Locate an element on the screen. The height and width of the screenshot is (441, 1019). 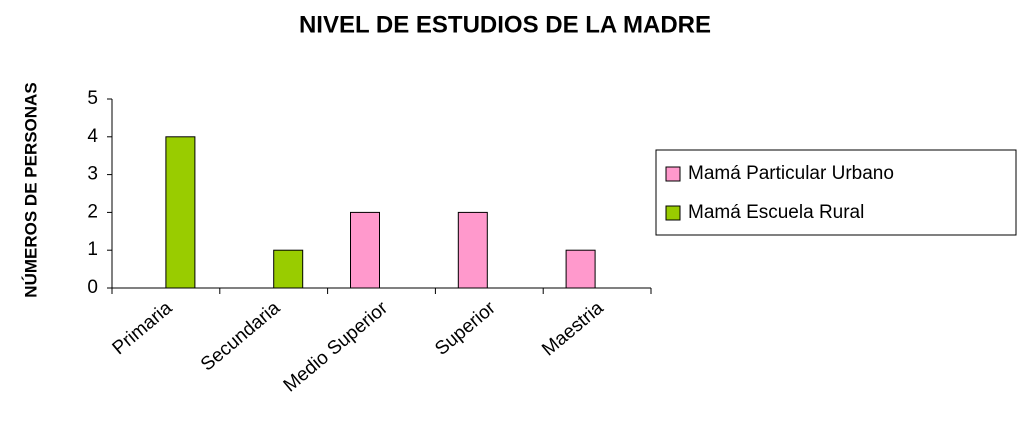
y-tick-label: 2 is located at coordinates (92, 211).